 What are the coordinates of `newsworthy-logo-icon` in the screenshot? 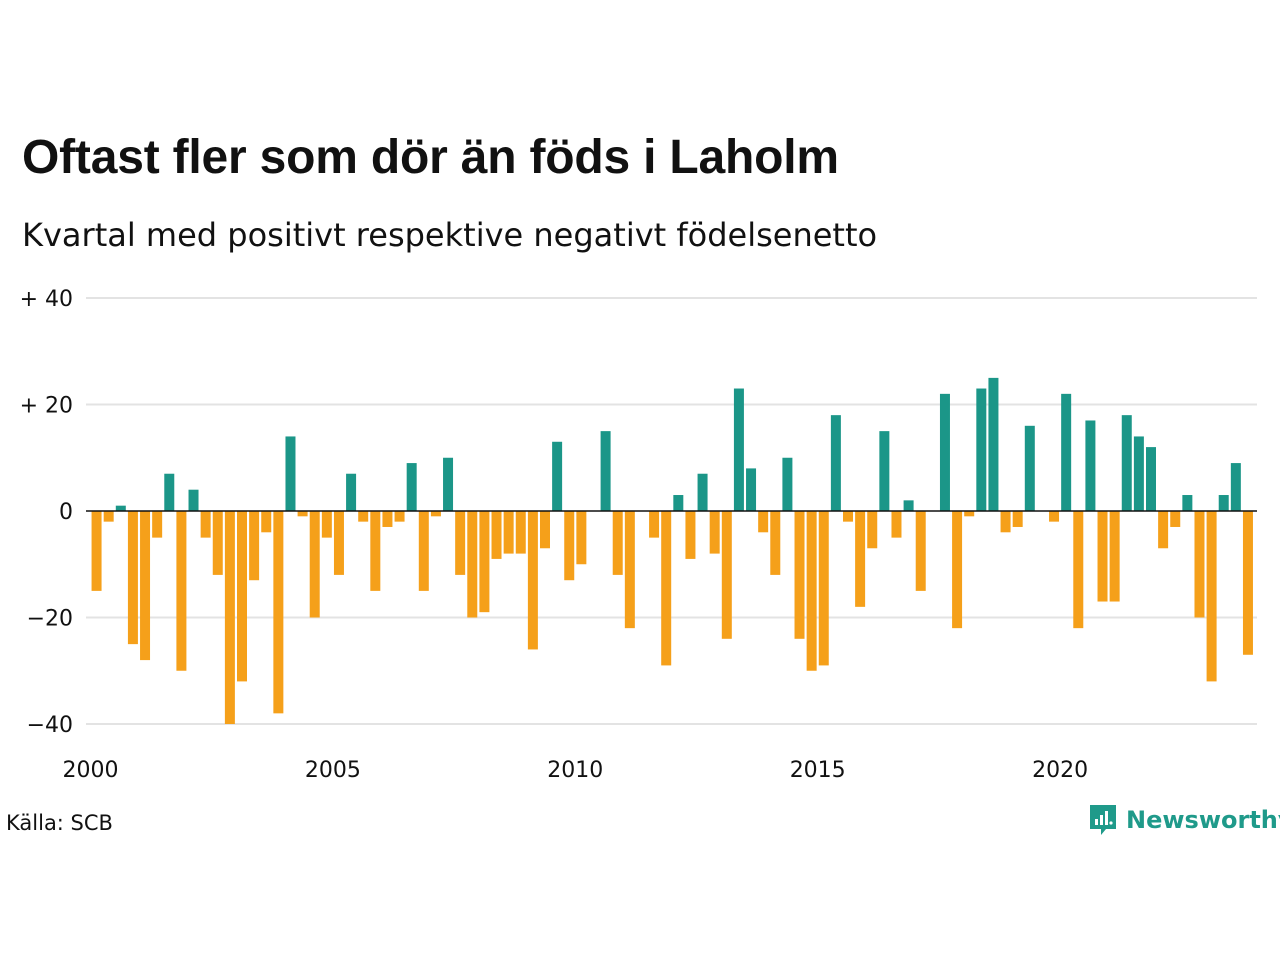 It's located at (1103, 820).